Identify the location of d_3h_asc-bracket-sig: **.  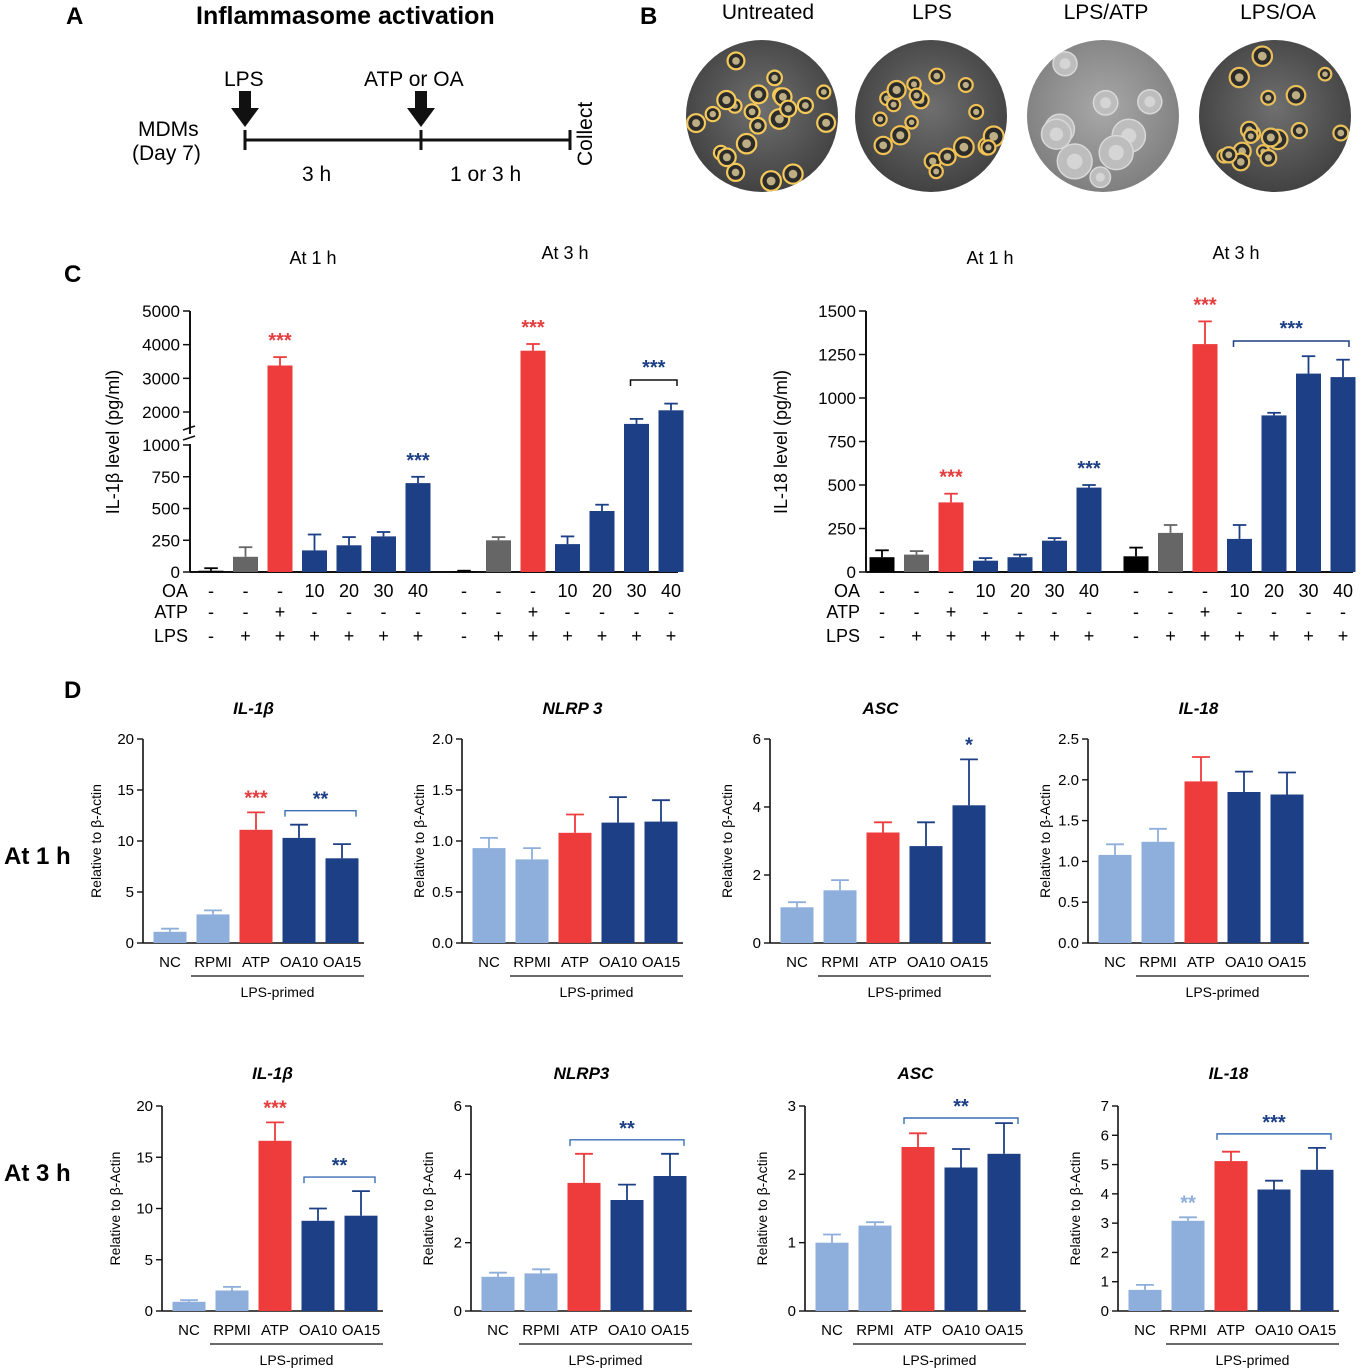
(961, 1107).